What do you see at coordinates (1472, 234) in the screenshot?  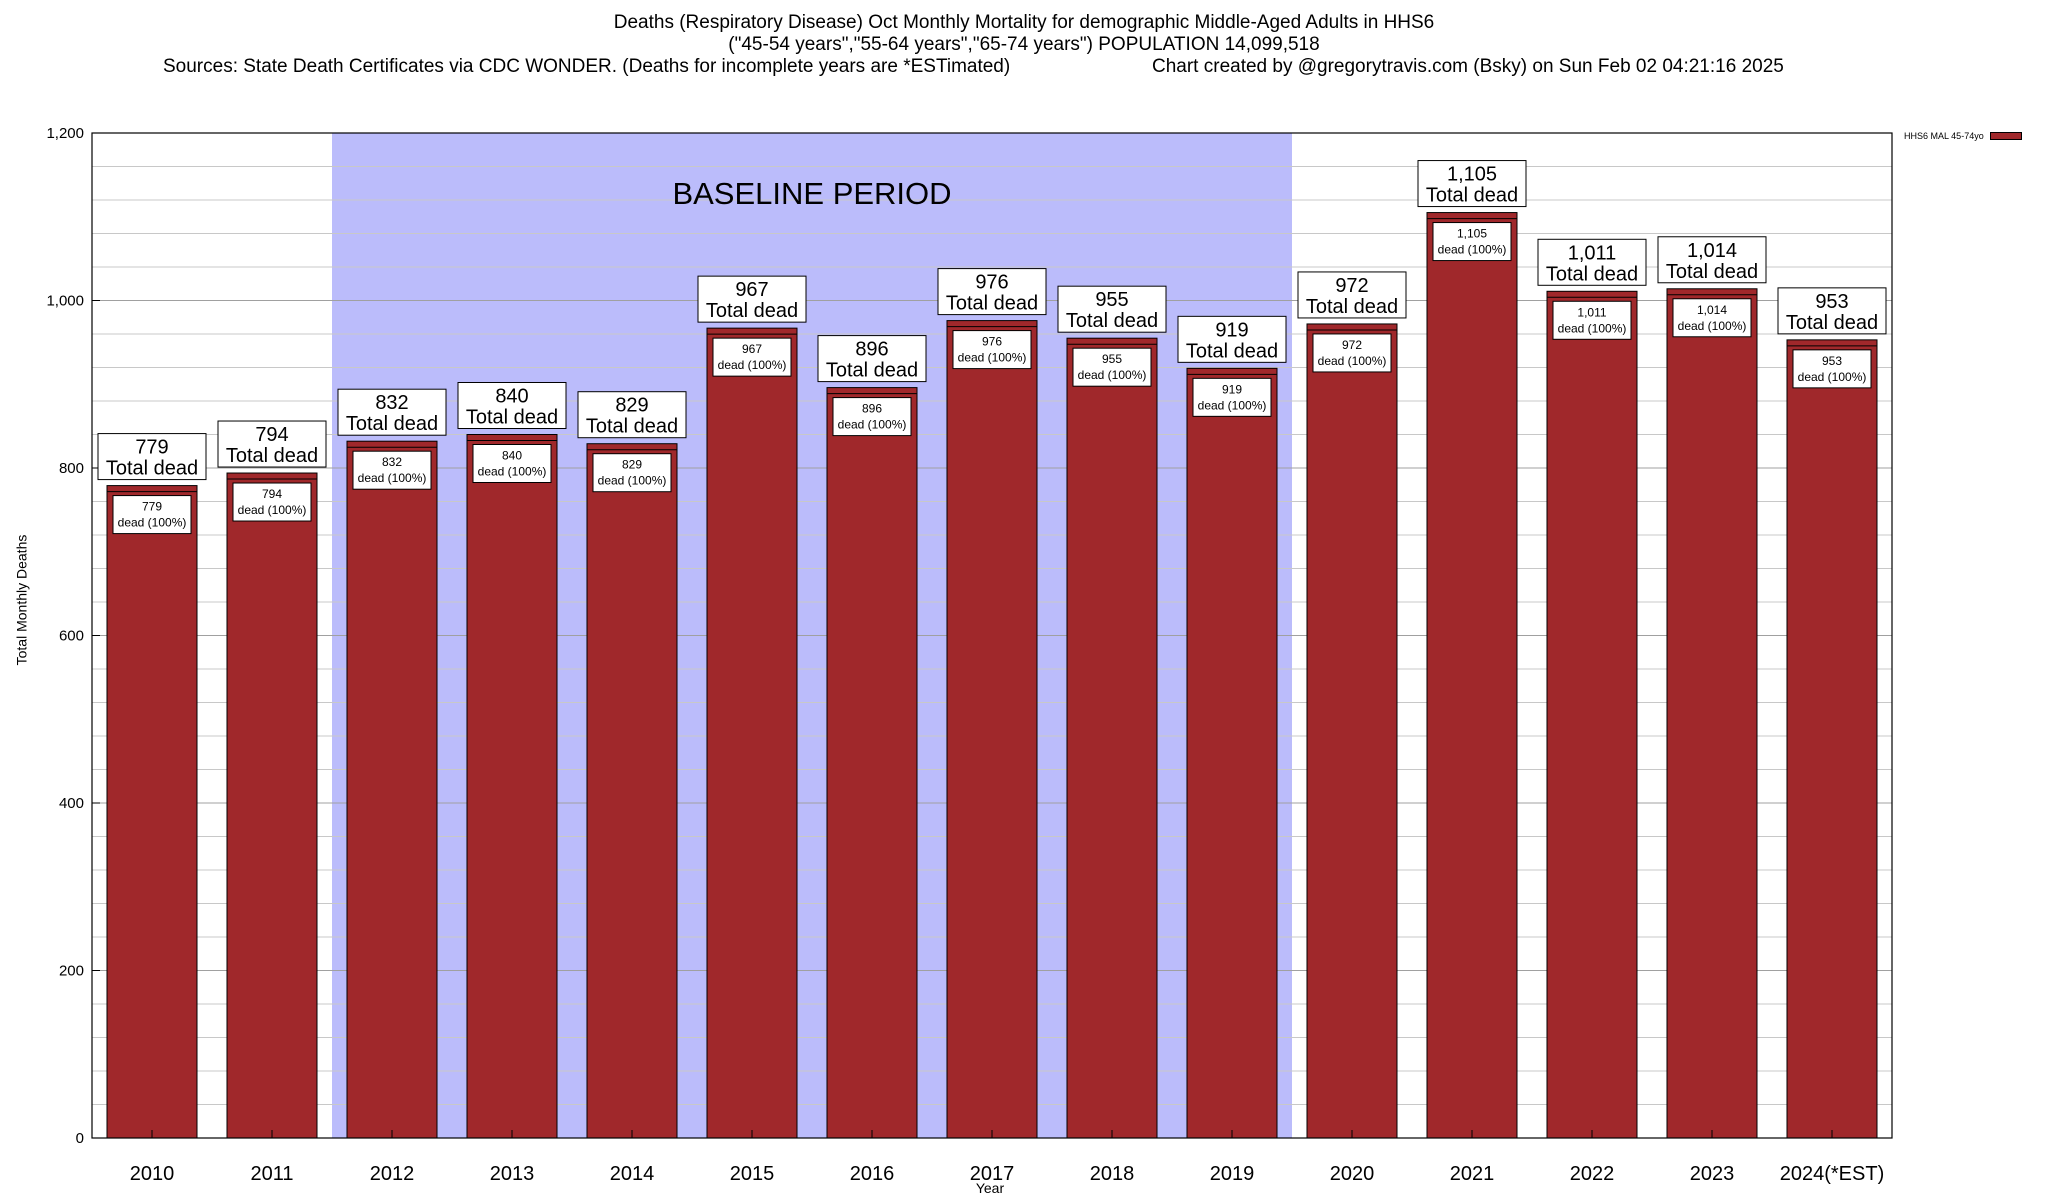 I see `inner-value-label: 1,105` at bounding box center [1472, 234].